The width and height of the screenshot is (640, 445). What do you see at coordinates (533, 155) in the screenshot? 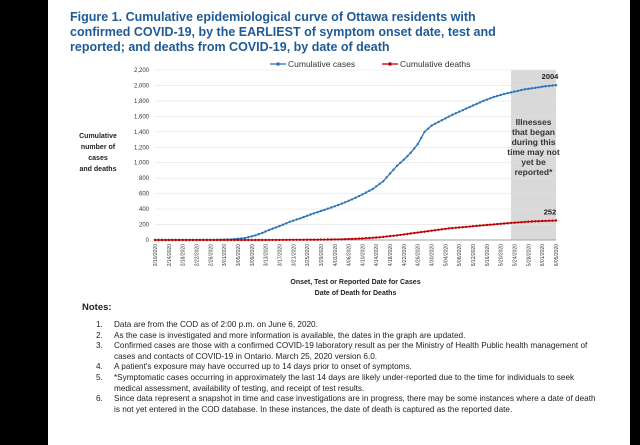
I see `shaded-region` at bounding box center [533, 155].